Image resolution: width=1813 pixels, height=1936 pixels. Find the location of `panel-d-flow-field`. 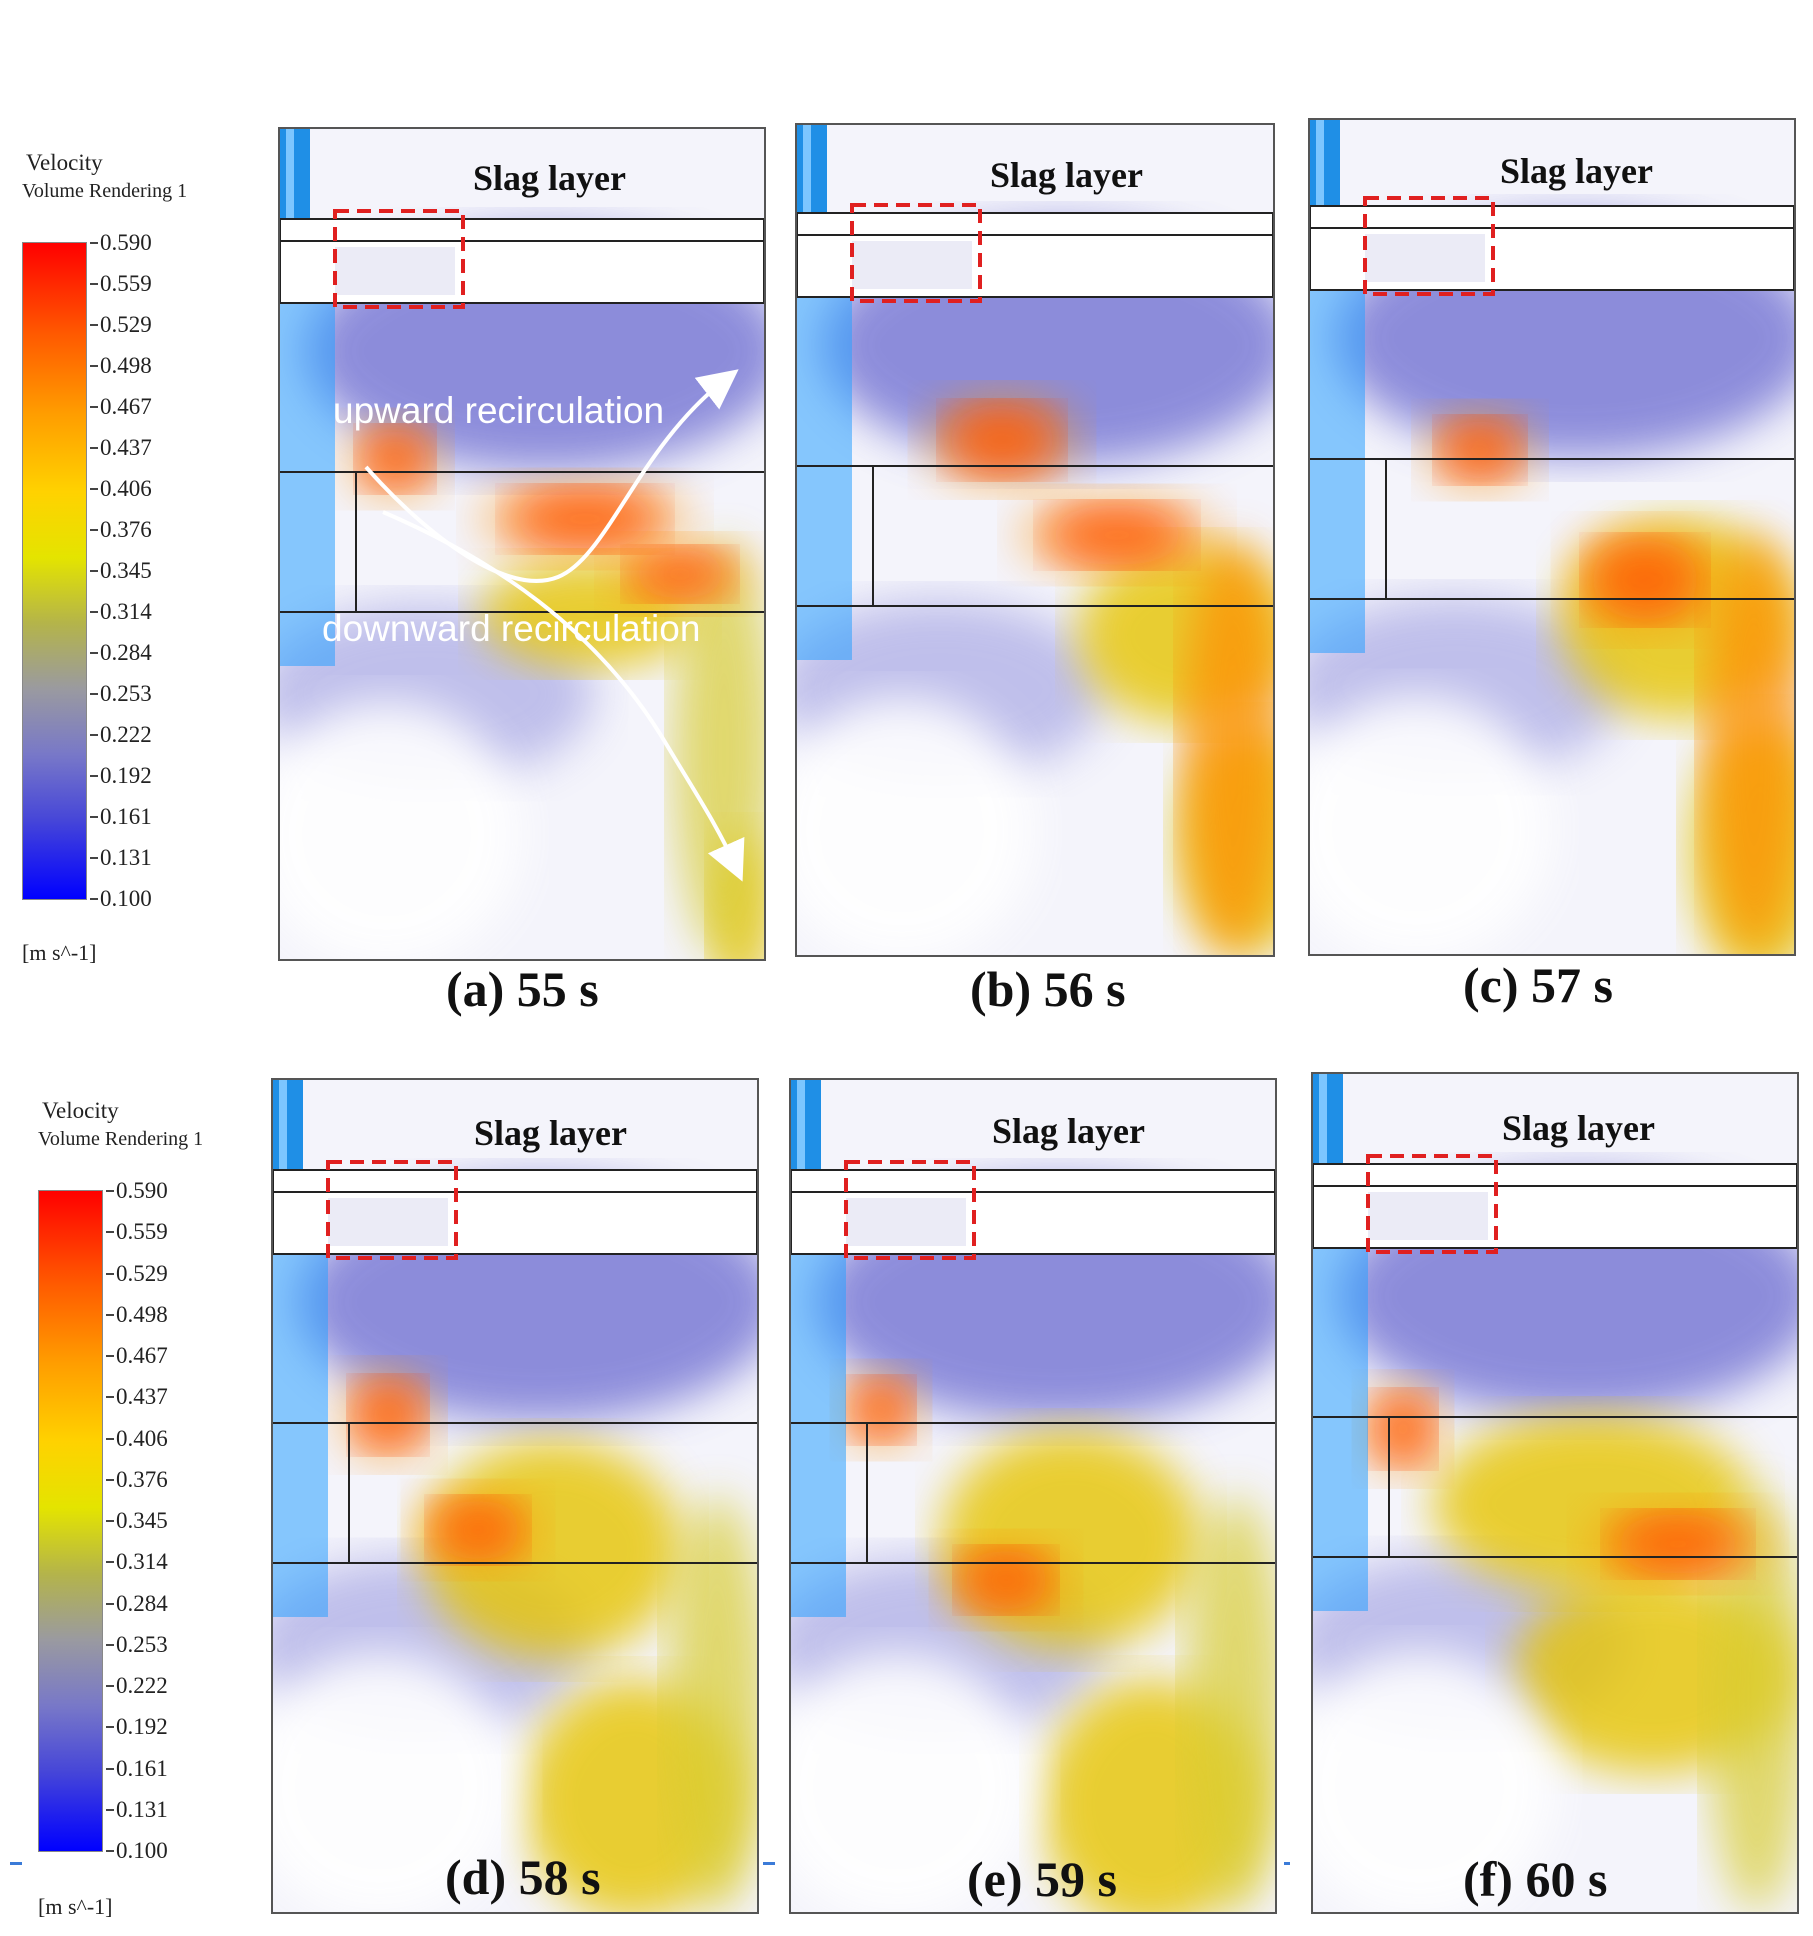

panel-d-flow-field is located at coordinates (515, 1496).